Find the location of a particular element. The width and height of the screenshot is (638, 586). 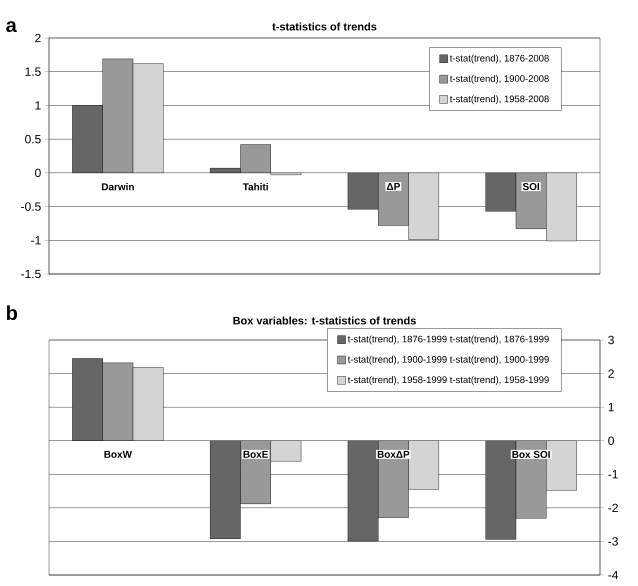

legend-label: t-stat(trend), 1876-2008 is located at coordinates (499, 59).